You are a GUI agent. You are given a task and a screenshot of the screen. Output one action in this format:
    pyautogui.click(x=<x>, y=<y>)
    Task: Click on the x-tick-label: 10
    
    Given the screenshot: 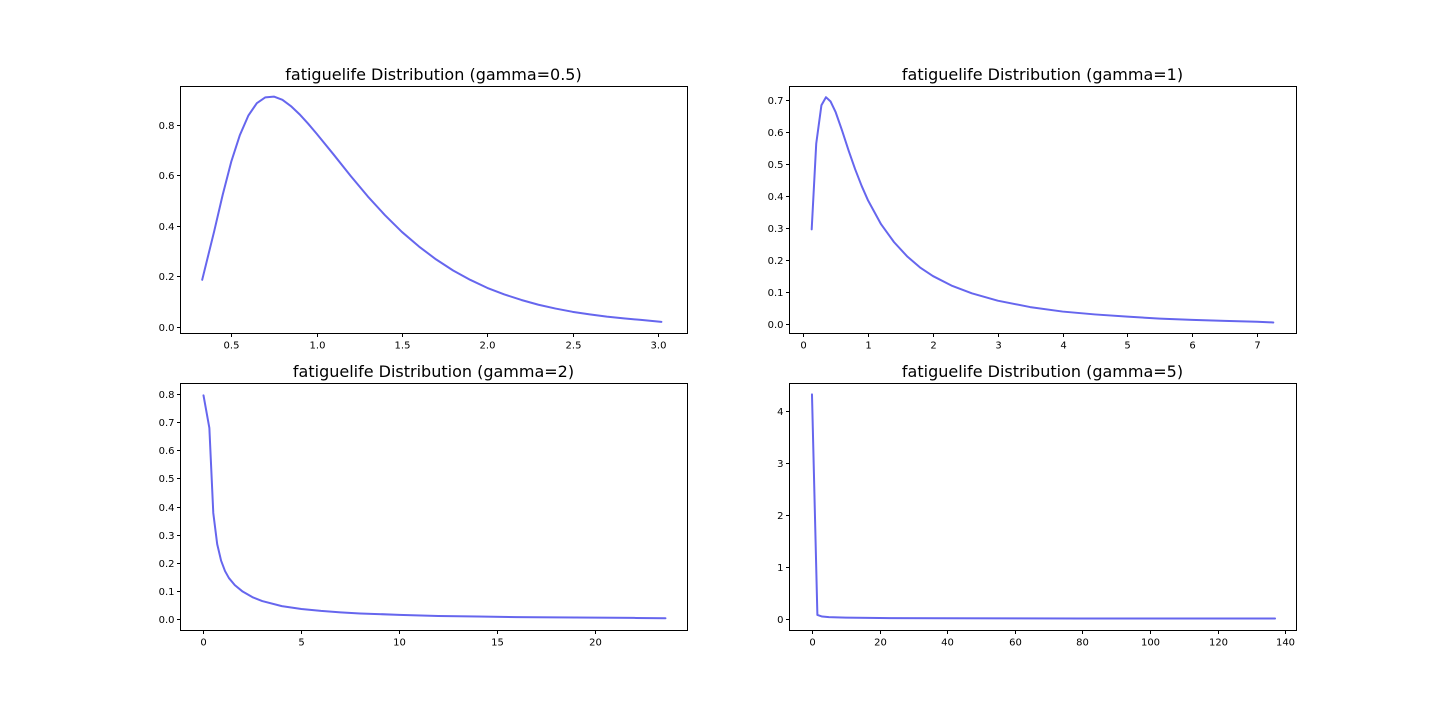 What is the action you would take?
    pyautogui.click(x=399, y=643)
    